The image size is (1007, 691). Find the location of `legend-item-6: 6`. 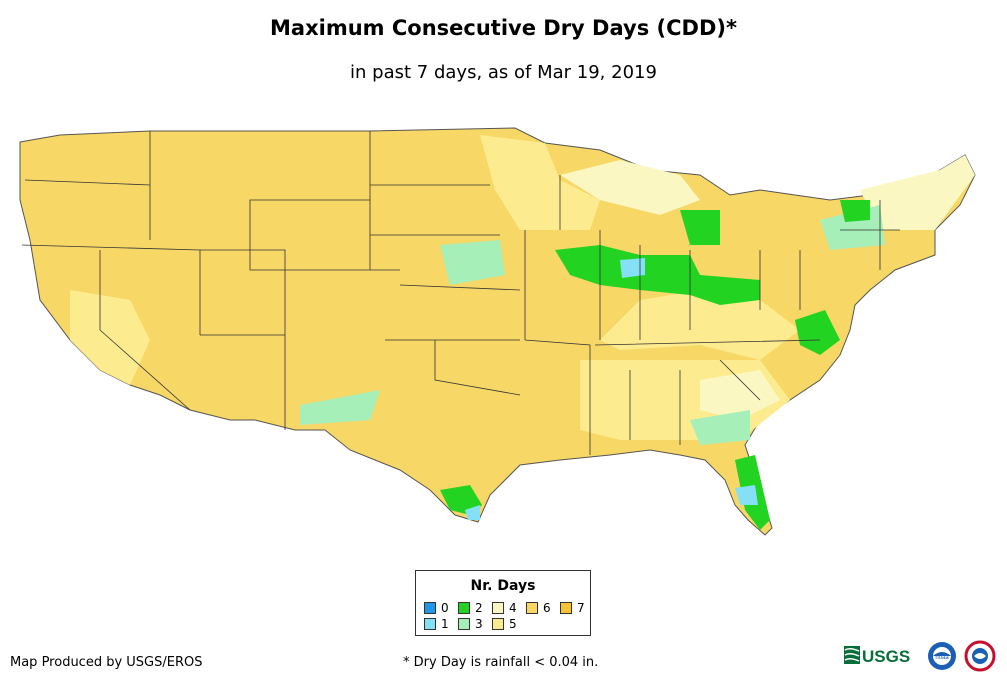

legend-item-6: 6 is located at coordinates (538, 608).